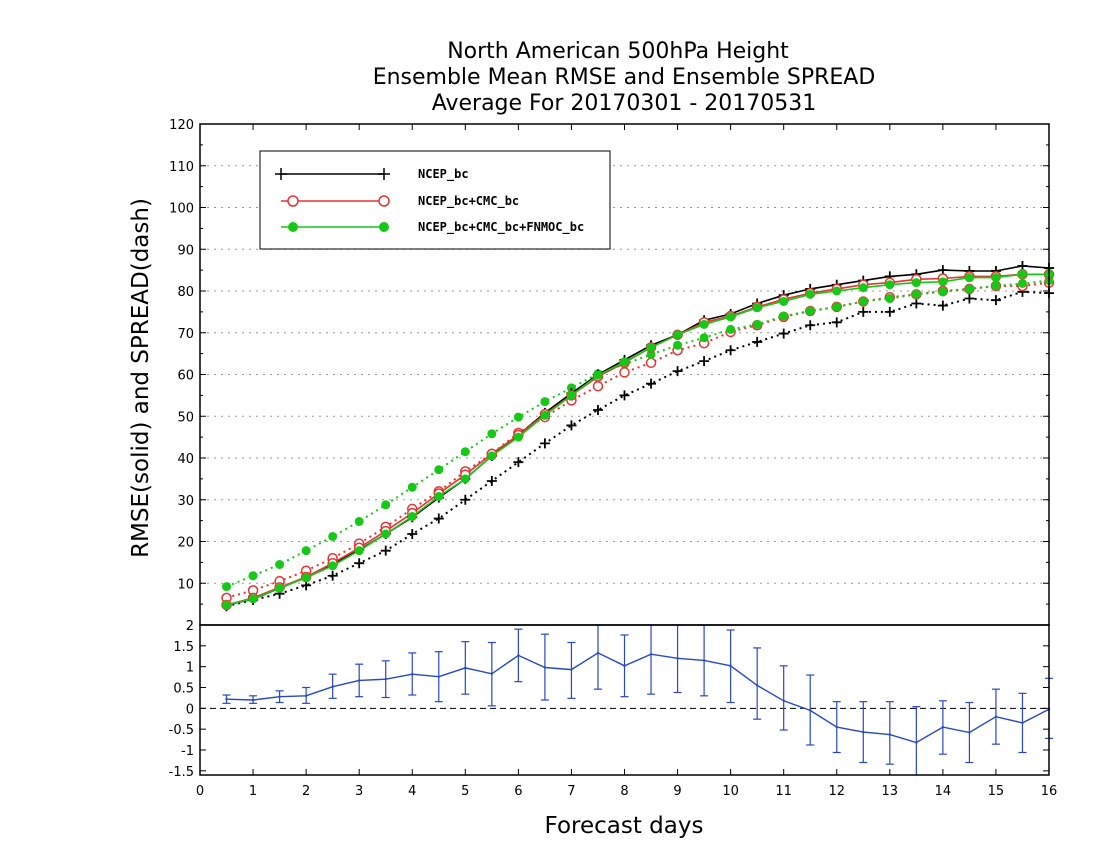  I want to click on y-tick-label: -1.5, so click(181, 772).